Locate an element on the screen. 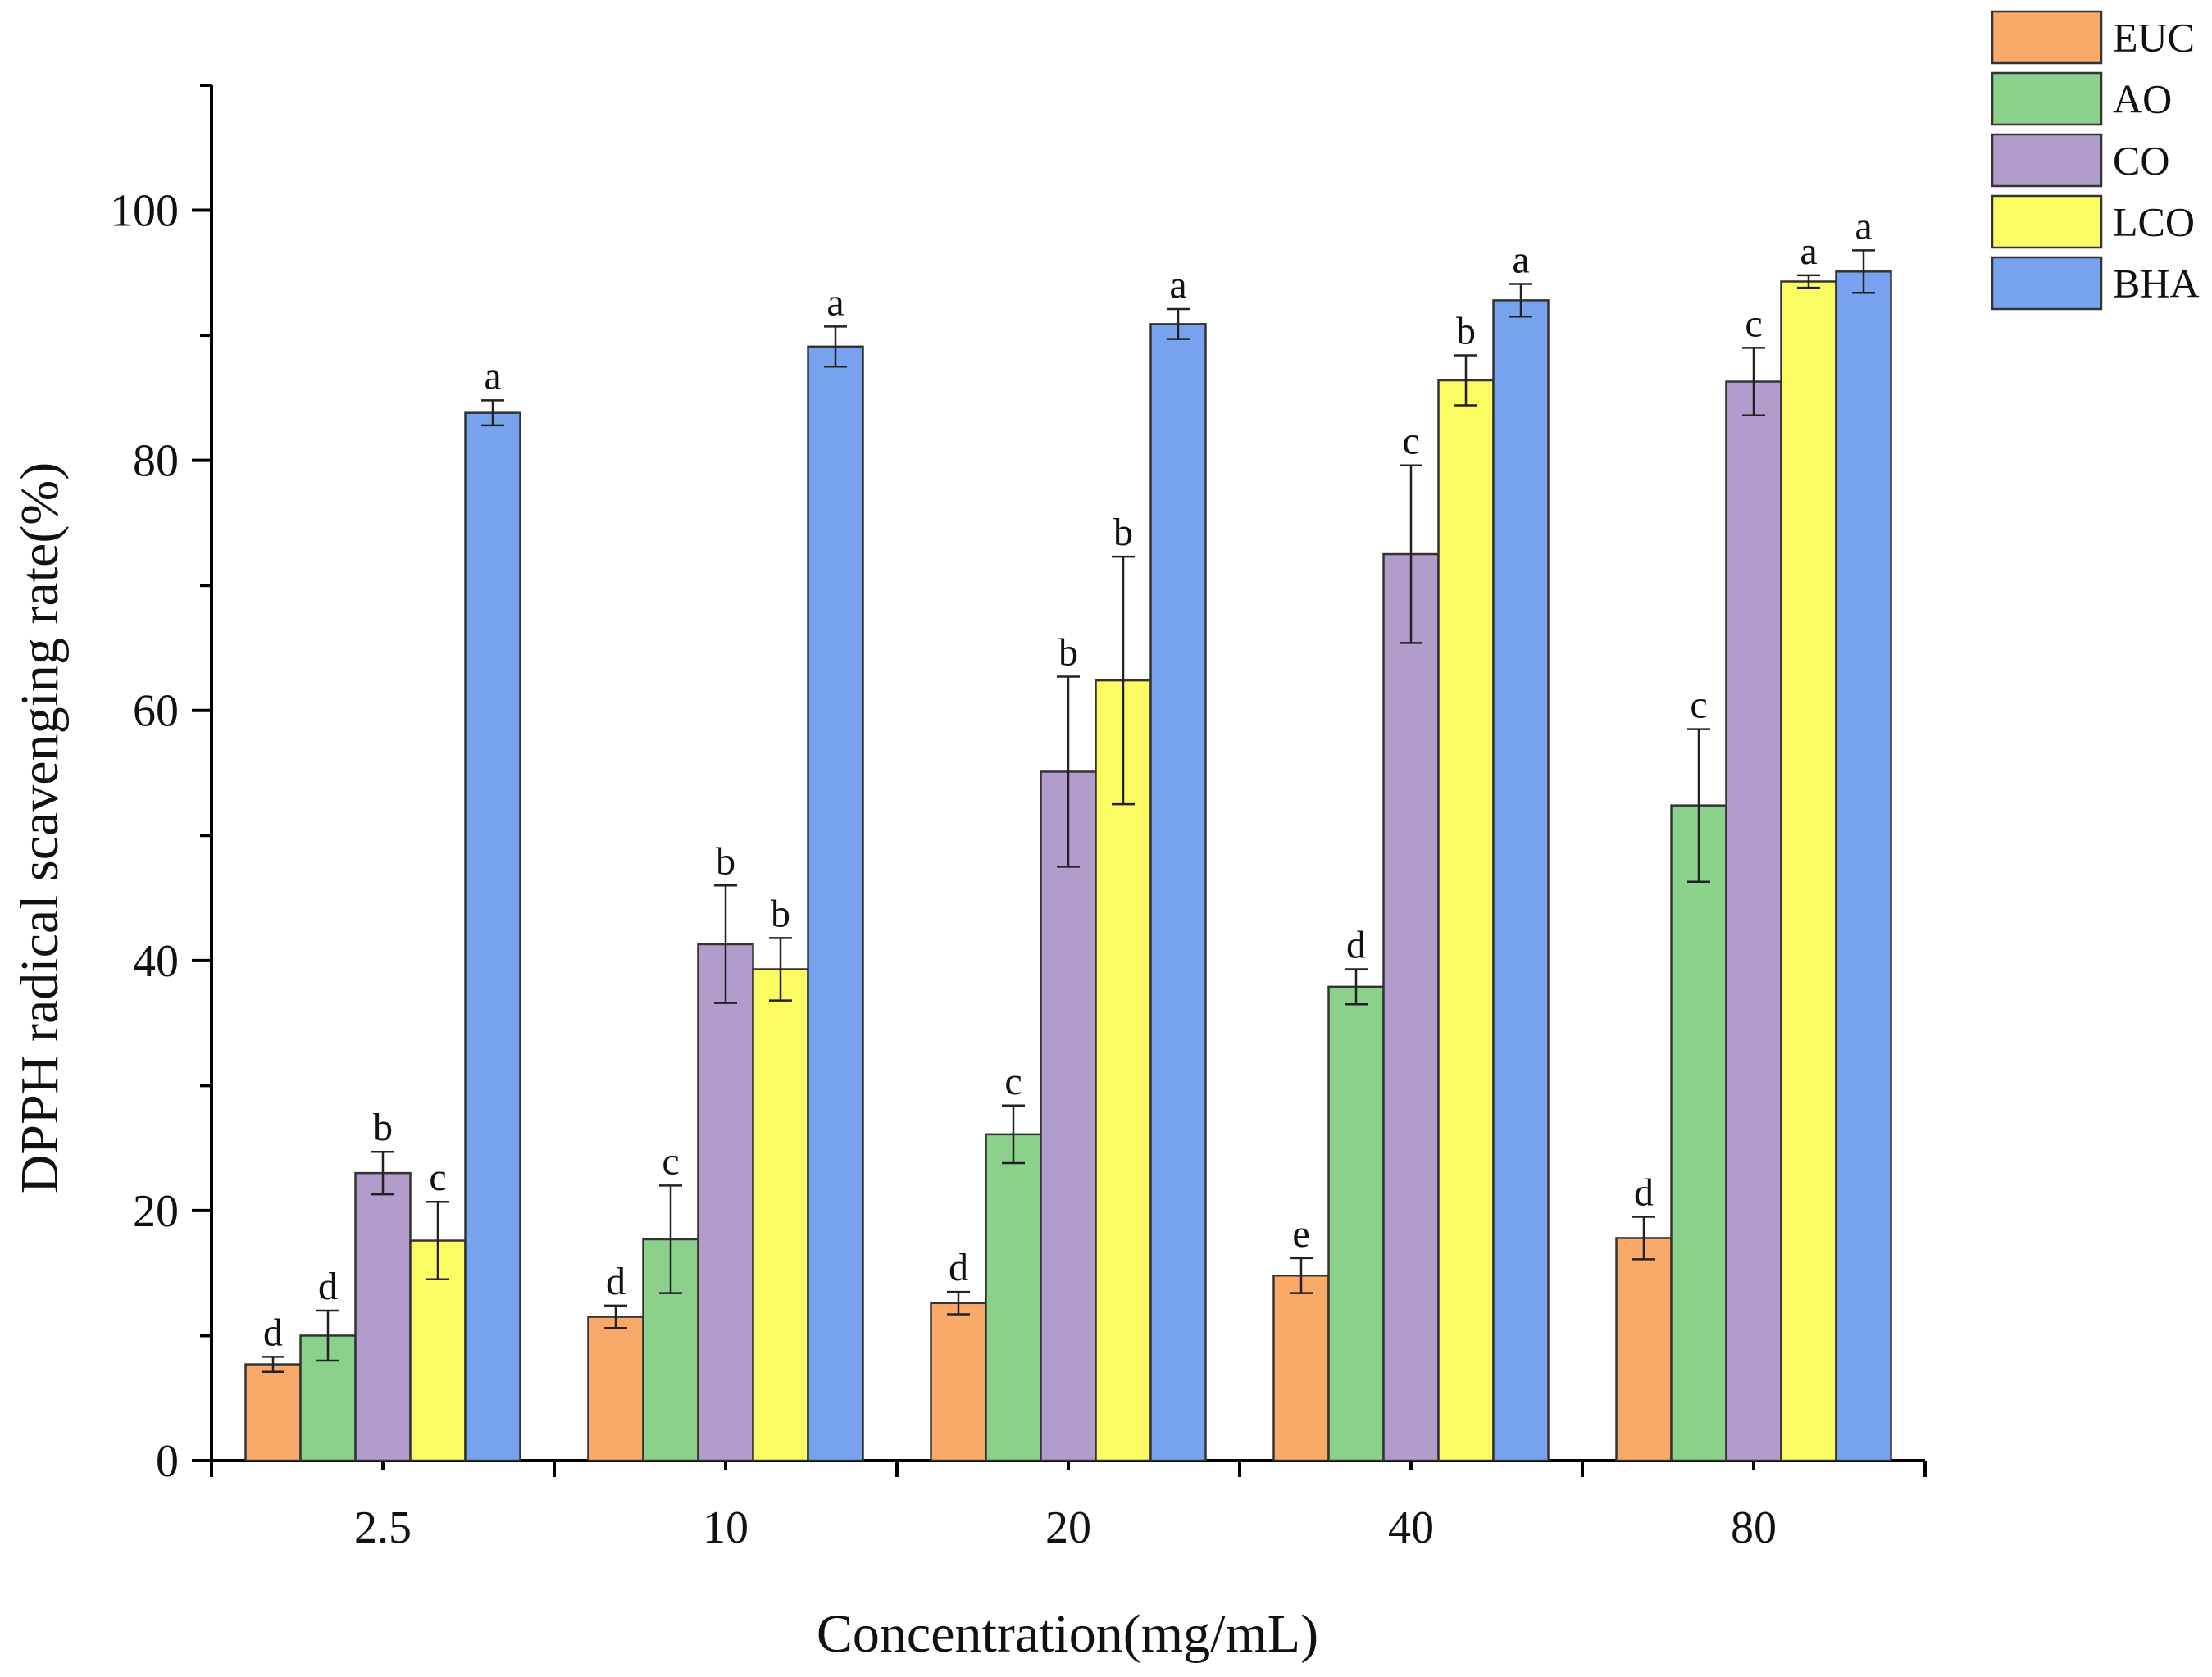 Image resolution: width=2212 pixels, height=1677 pixels. y-axis-title: DPPH radical scavenging rate(%) is located at coordinates (40, 828).